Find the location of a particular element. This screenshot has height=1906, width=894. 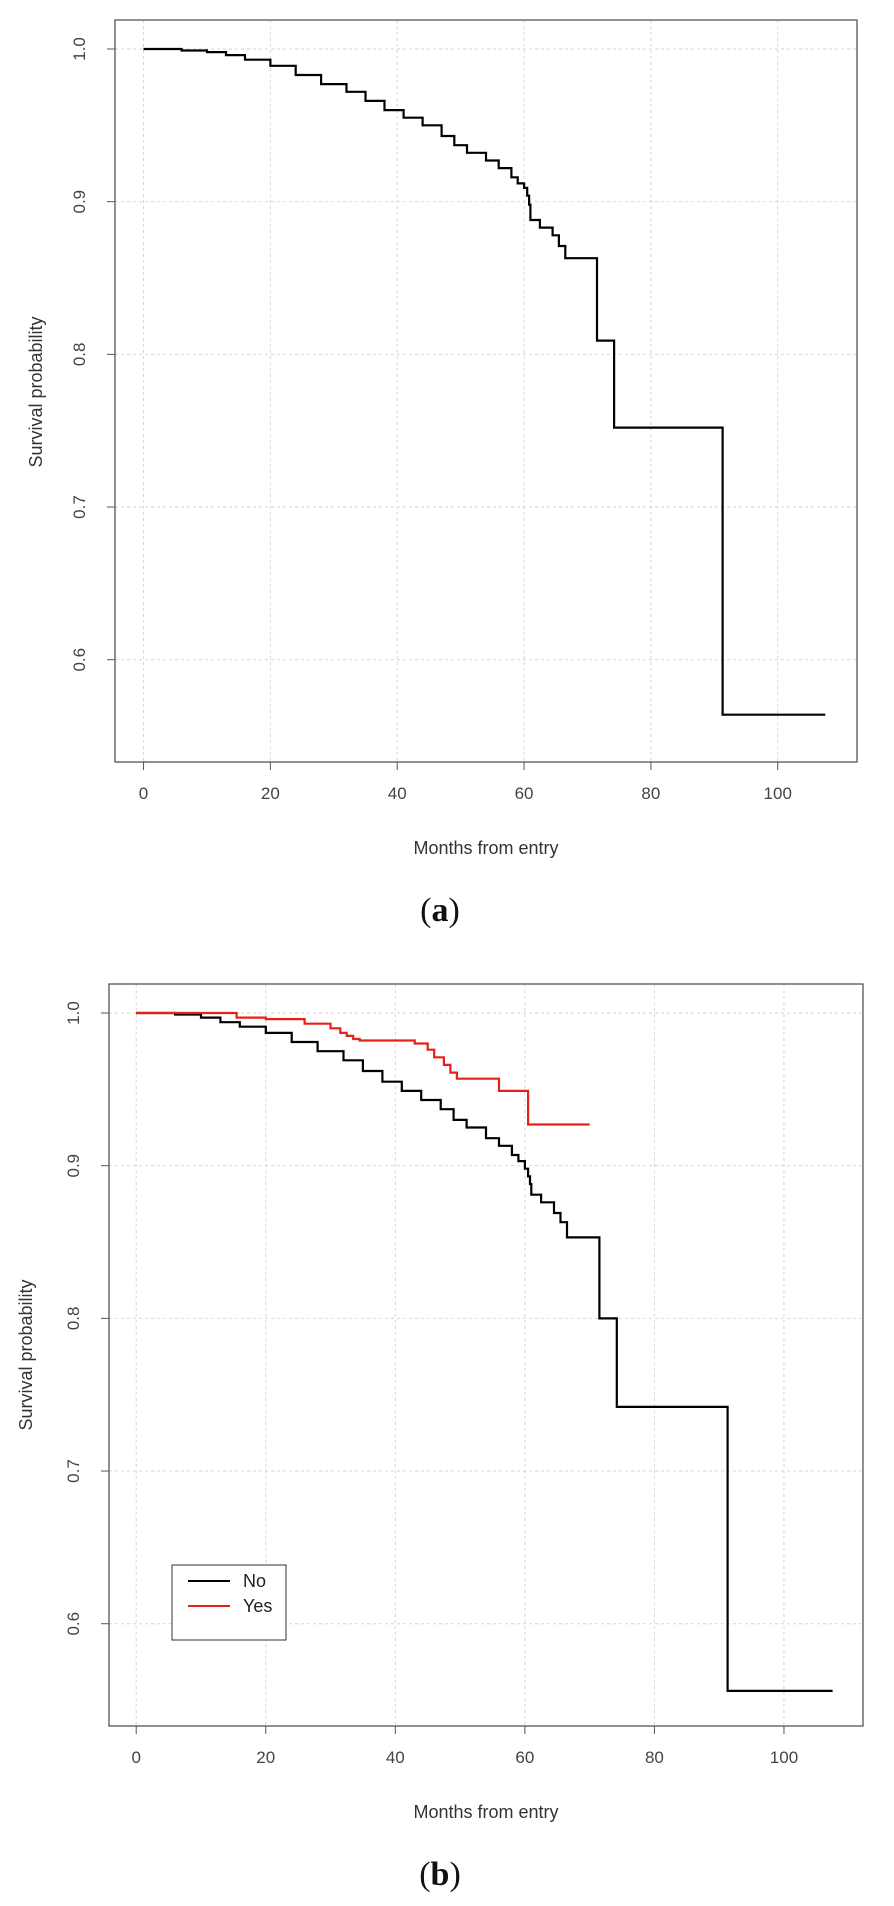

svg-text: (b) is located at coordinates (440, 1874).